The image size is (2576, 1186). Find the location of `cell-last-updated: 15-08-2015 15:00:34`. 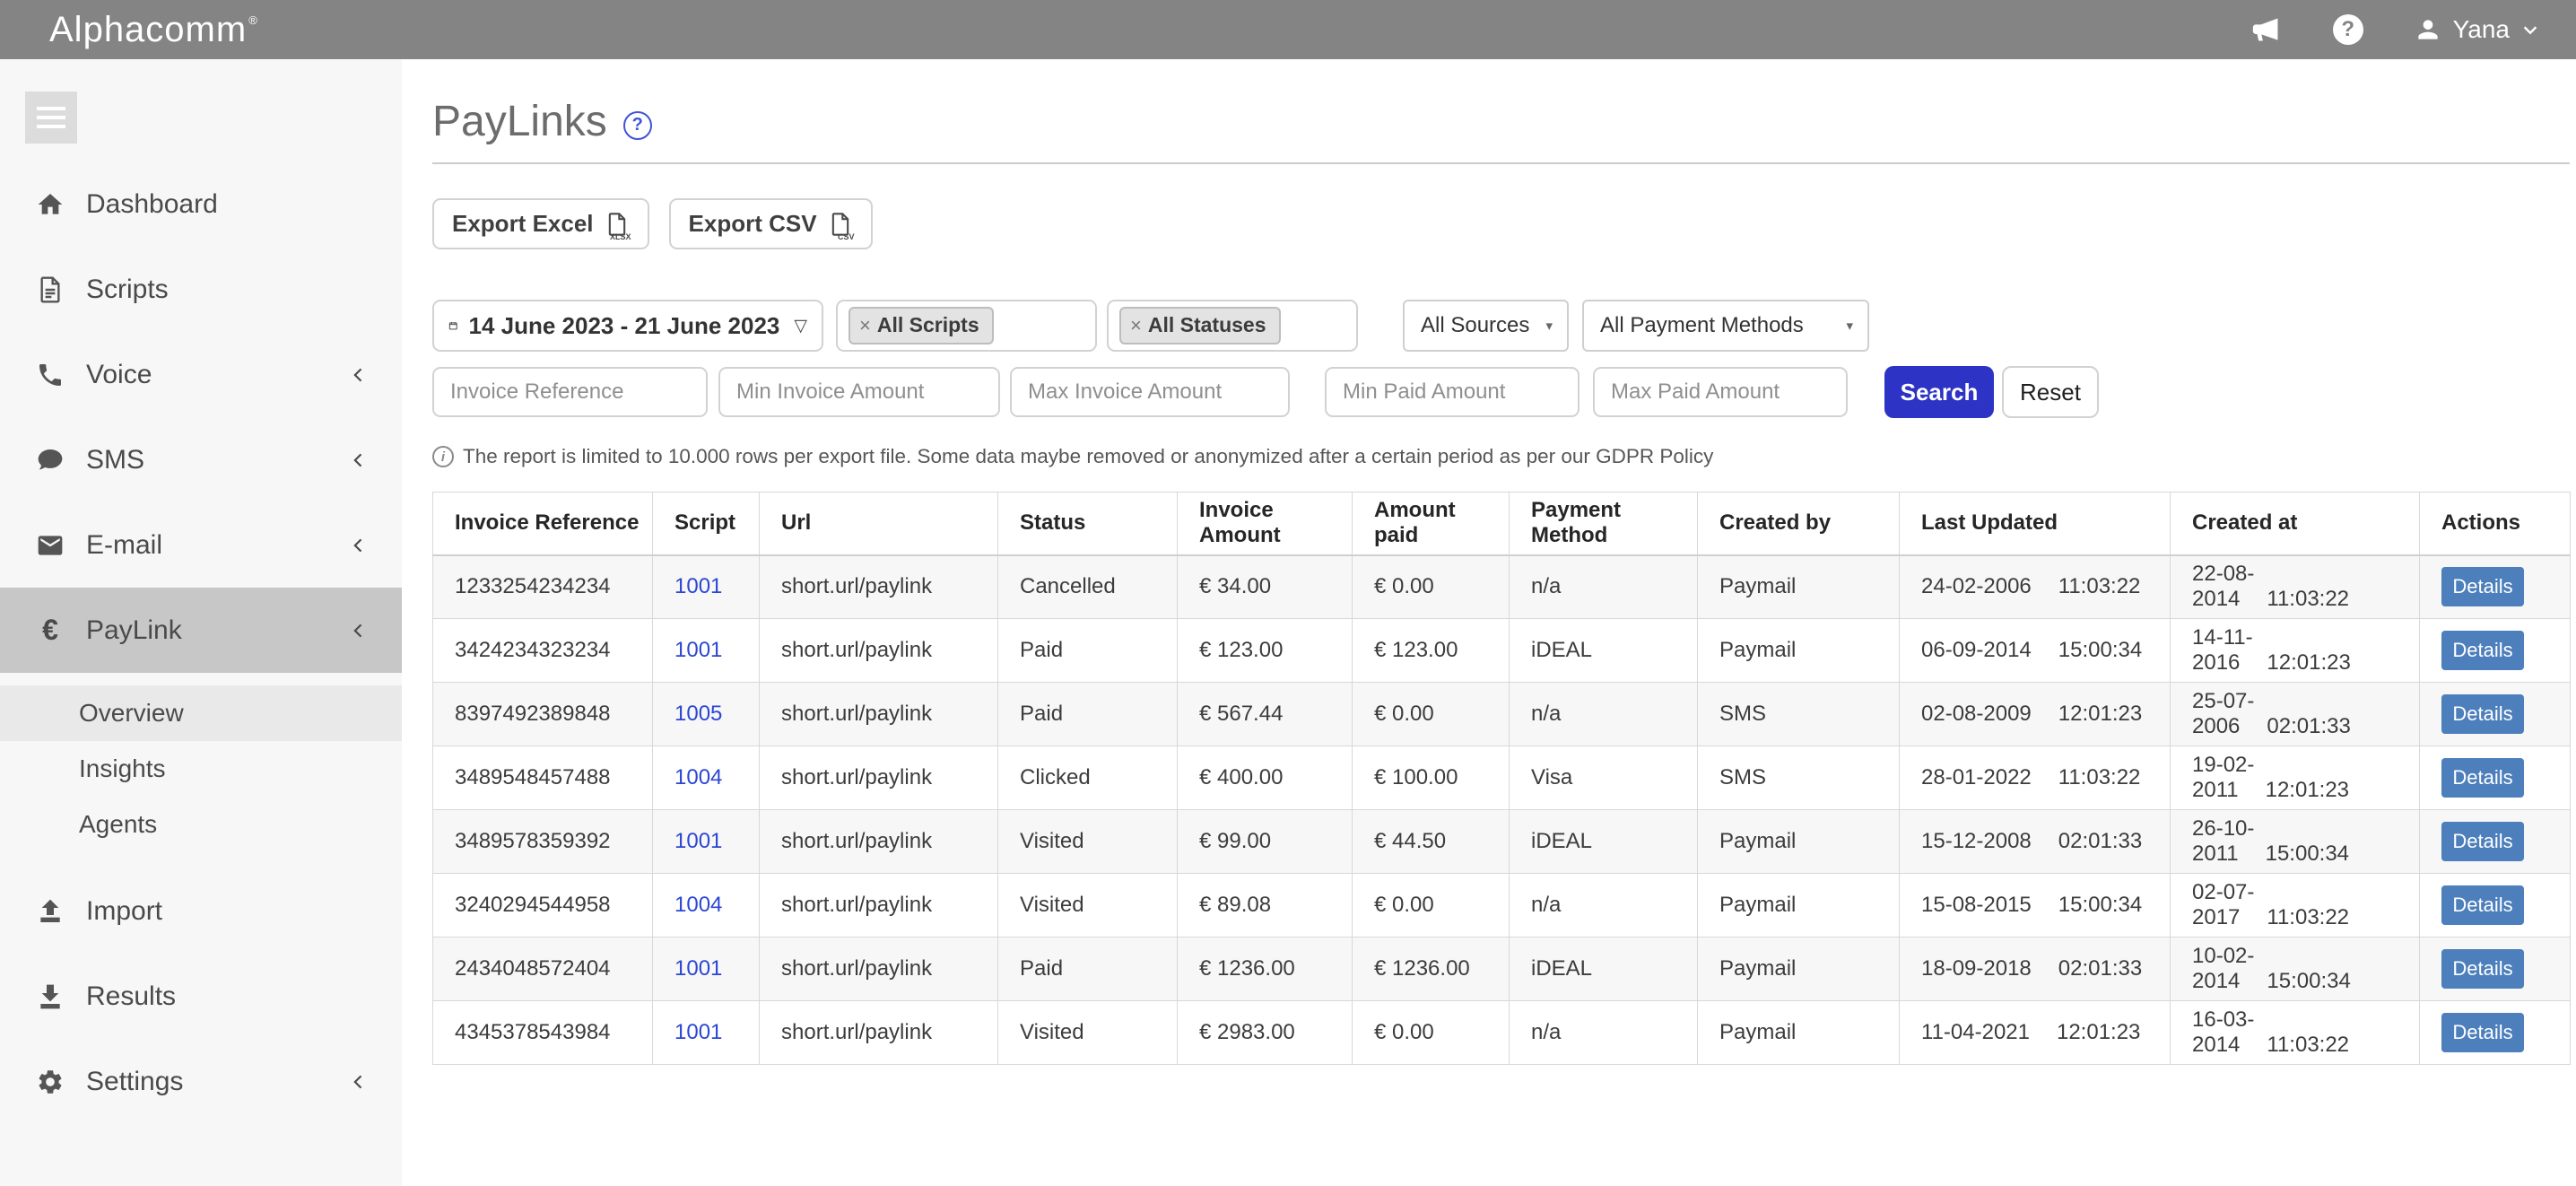

cell-last-updated: 15-08-2015 15:00:34 is located at coordinates (2035, 905).